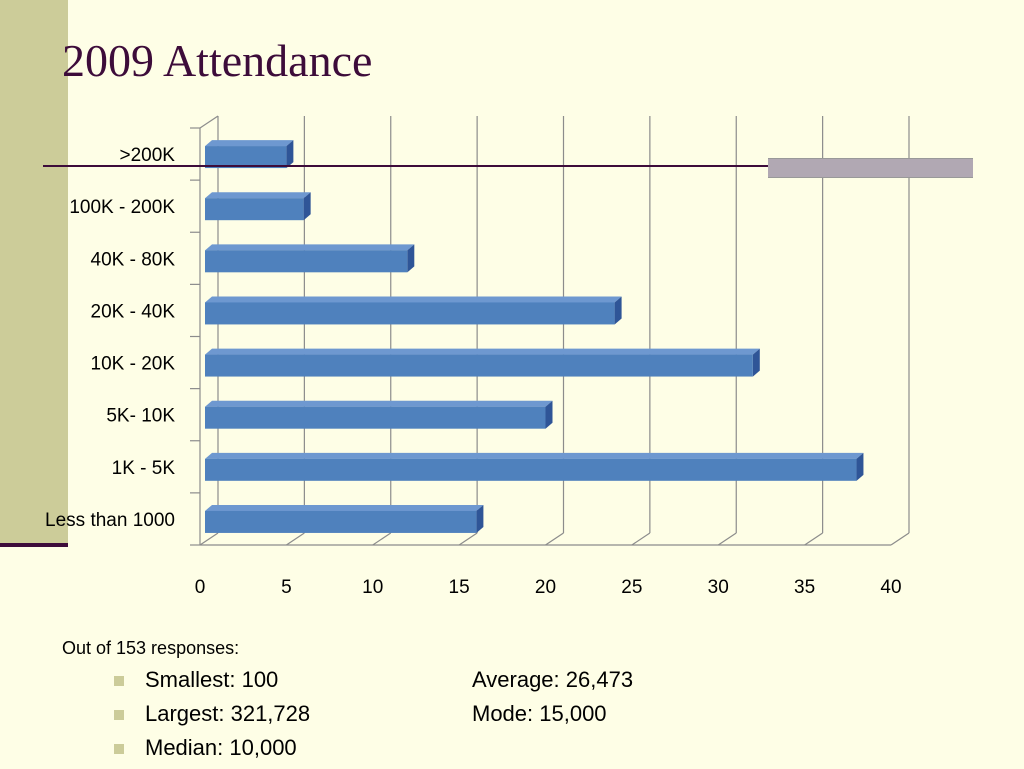  I want to click on stat-mode: Mode: 15,000, so click(539, 713).